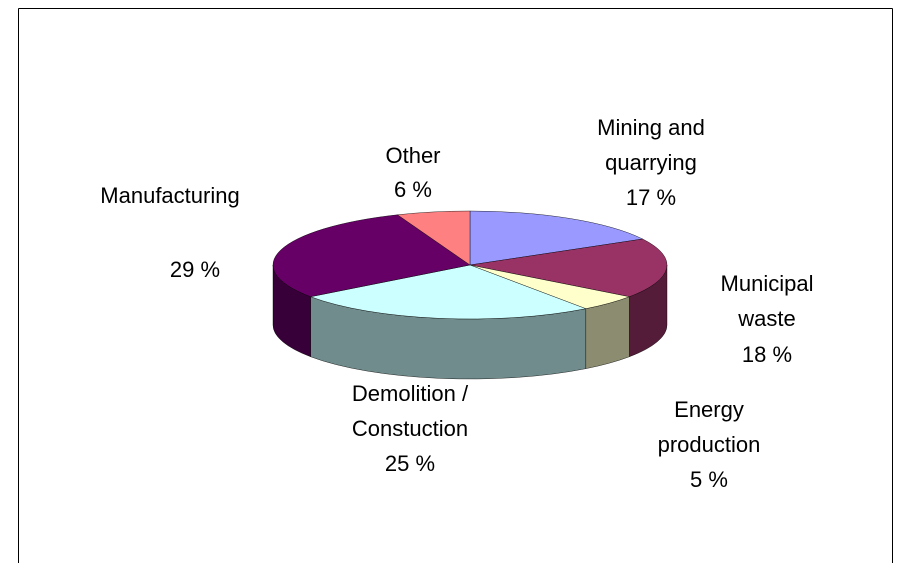  I want to click on value-label: 18 %, so click(767, 354).